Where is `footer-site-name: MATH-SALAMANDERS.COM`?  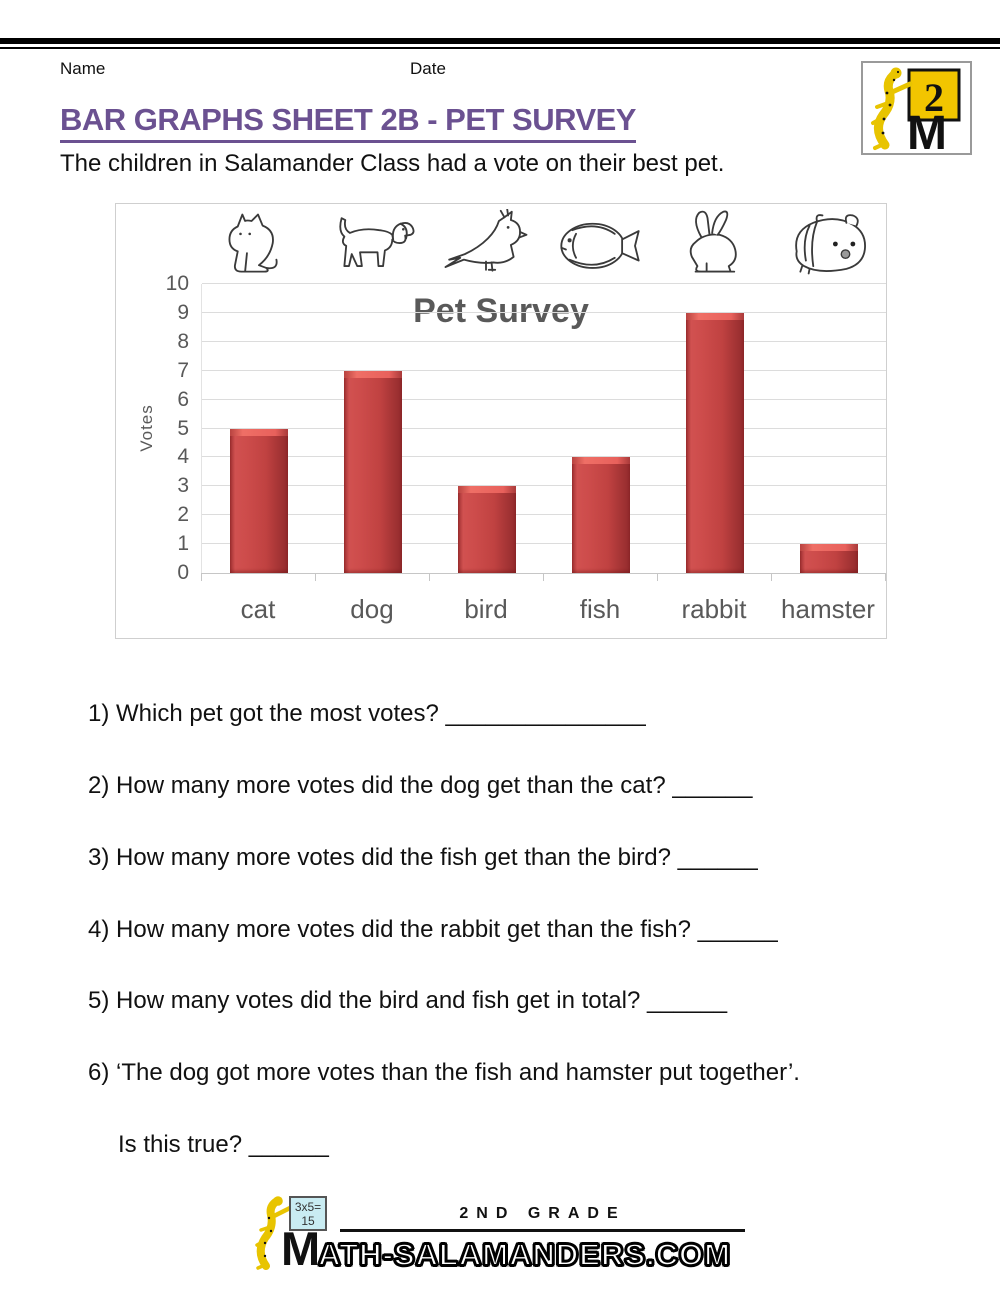
footer-site-name: MATH-SALAMANDERS.COM is located at coordinates (506, 1248).